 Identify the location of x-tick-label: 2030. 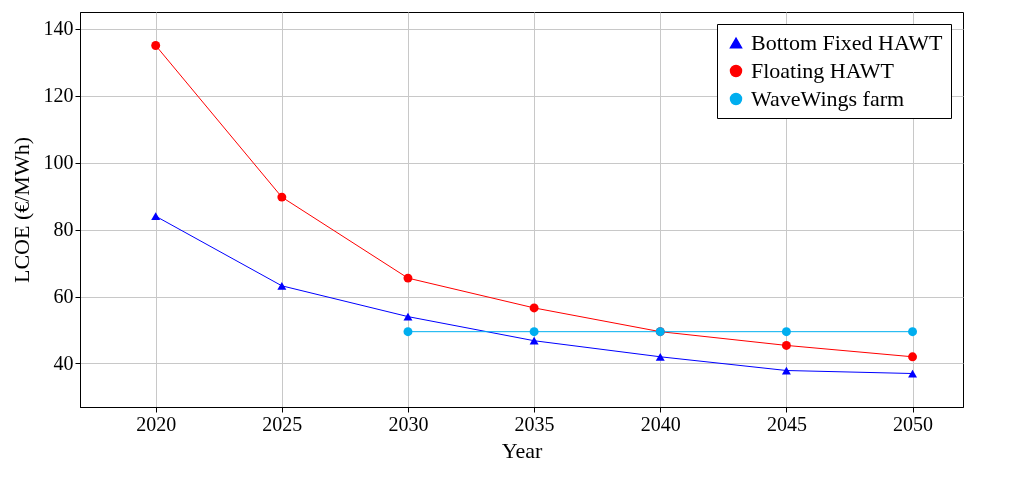
(408, 423).